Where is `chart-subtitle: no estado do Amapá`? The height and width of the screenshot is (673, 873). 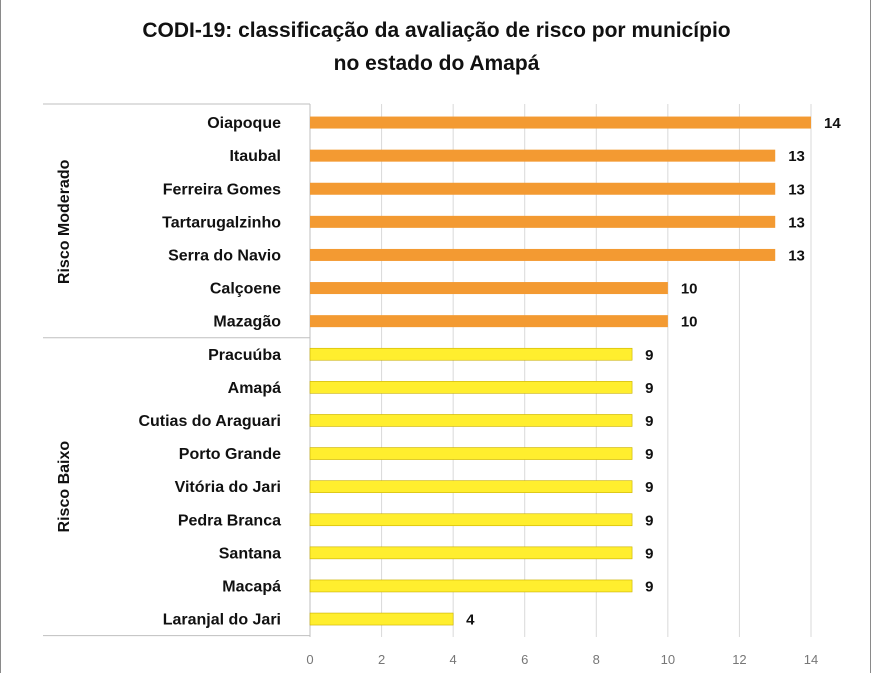
chart-subtitle: no estado do Amapá is located at coordinates (436, 63).